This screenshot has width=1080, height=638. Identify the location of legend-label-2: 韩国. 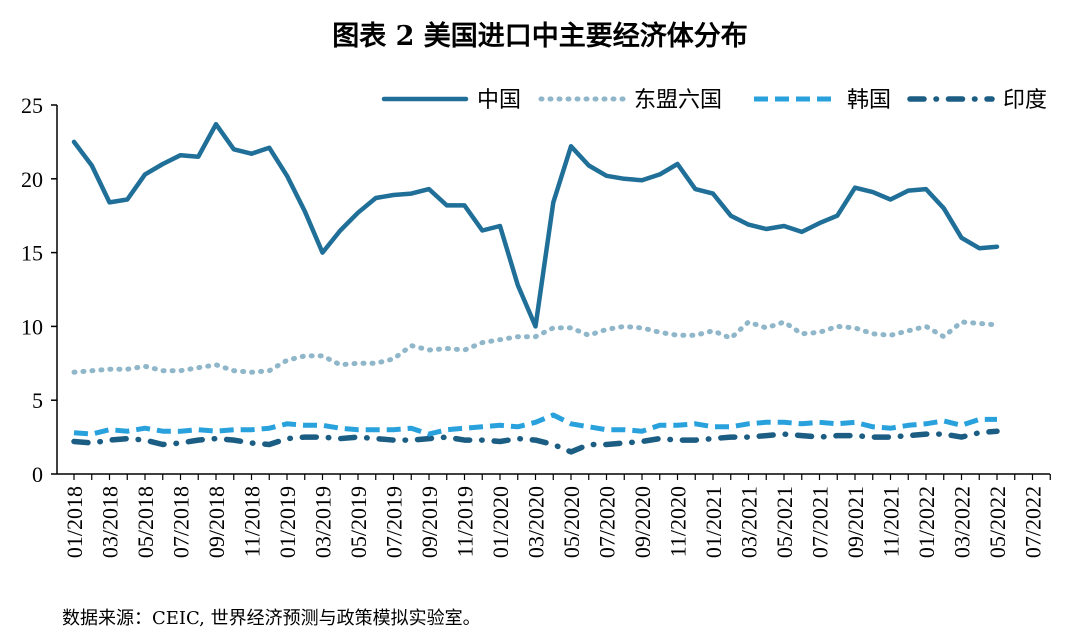
(869, 100).